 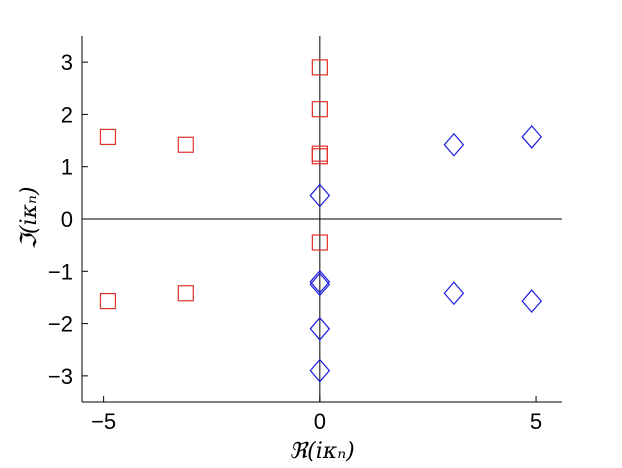 What do you see at coordinates (67, 219) in the screenshot?
I see `y-tick-label: 0` at bounding box center [67, 219].